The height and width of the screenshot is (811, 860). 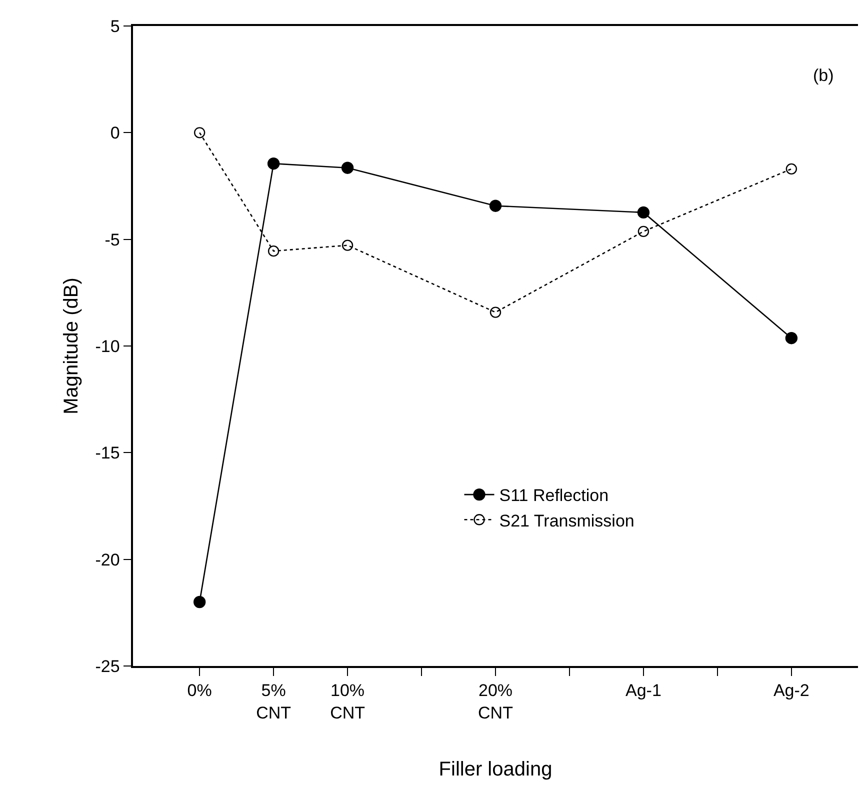 What do you see at coordinates (107, 453) in the screenshot?
I see `y-tick-label: -15` at bounding box center [107, 453].